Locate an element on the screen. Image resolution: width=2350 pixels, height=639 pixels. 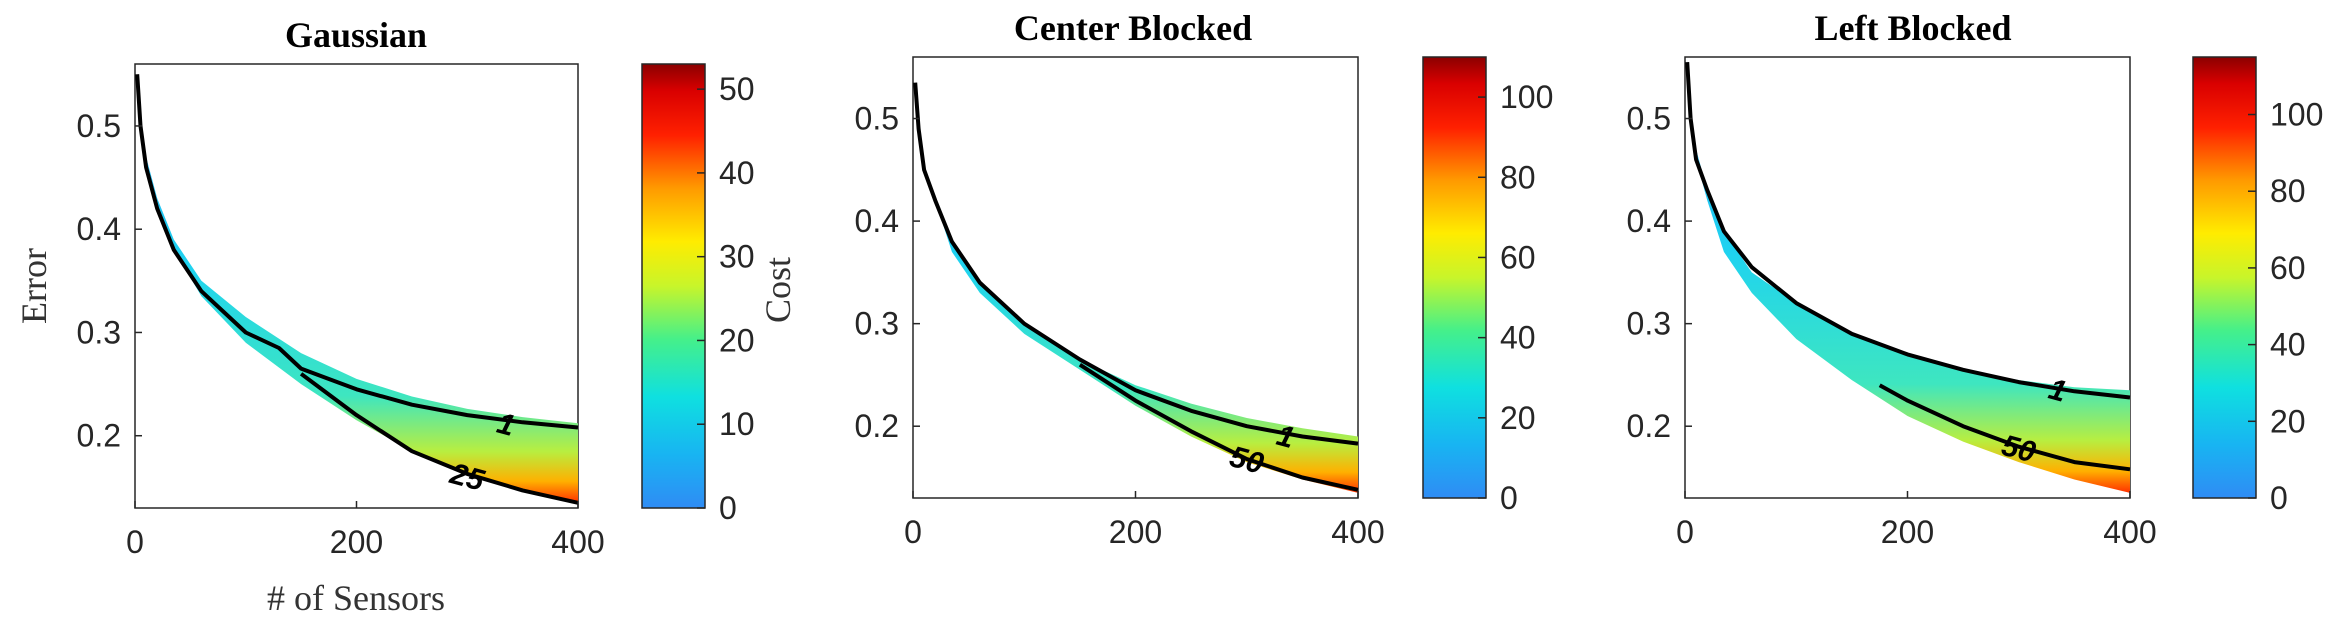
colorbar-tick-label: 30 is located at coordinates (737, 257).